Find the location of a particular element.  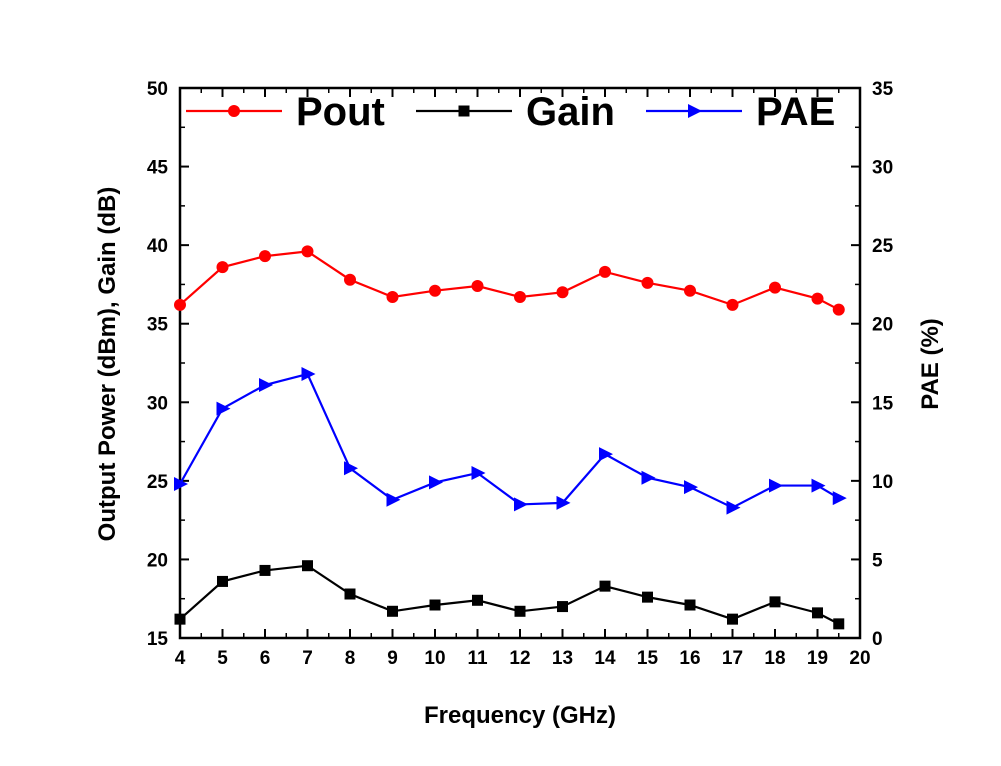

y-axis-right-title: PAE (%) is located at coordinates (930, 364).